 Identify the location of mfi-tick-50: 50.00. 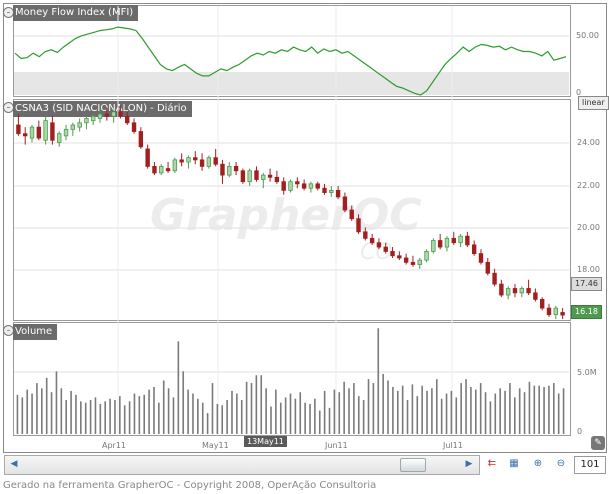
(587, 35).